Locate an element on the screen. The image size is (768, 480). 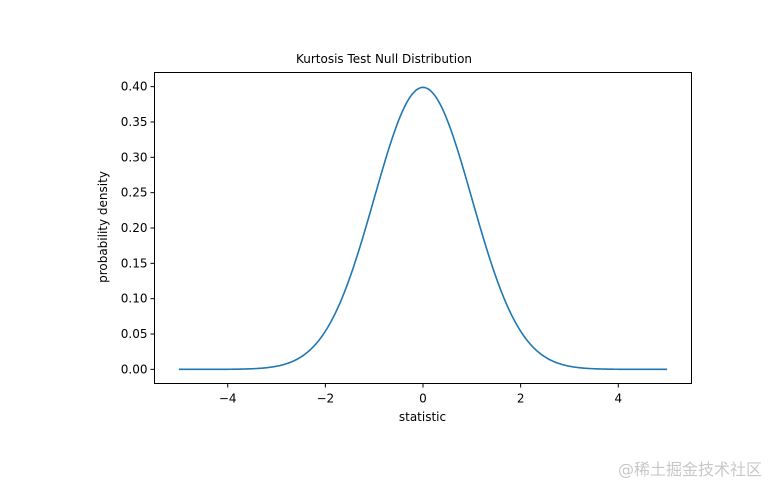
y-axis-ticks: 0.00 0.05 0.10 0.15 0.20 0.25 0.30 0.35 0.40 is located at coordinates (138, 228).